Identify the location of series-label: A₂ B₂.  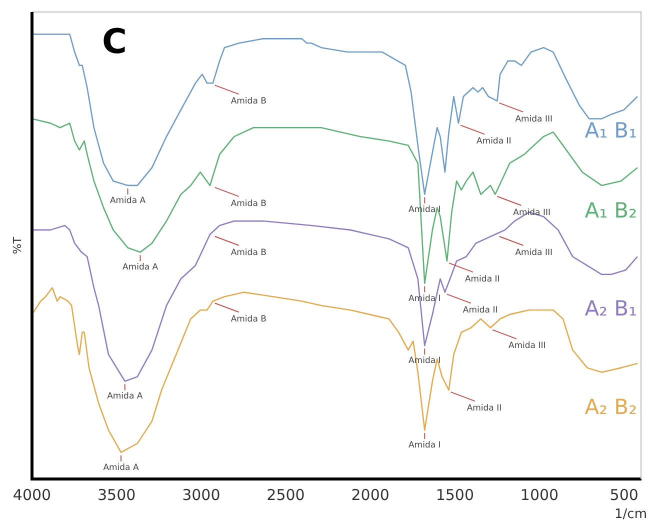
(610, 406).